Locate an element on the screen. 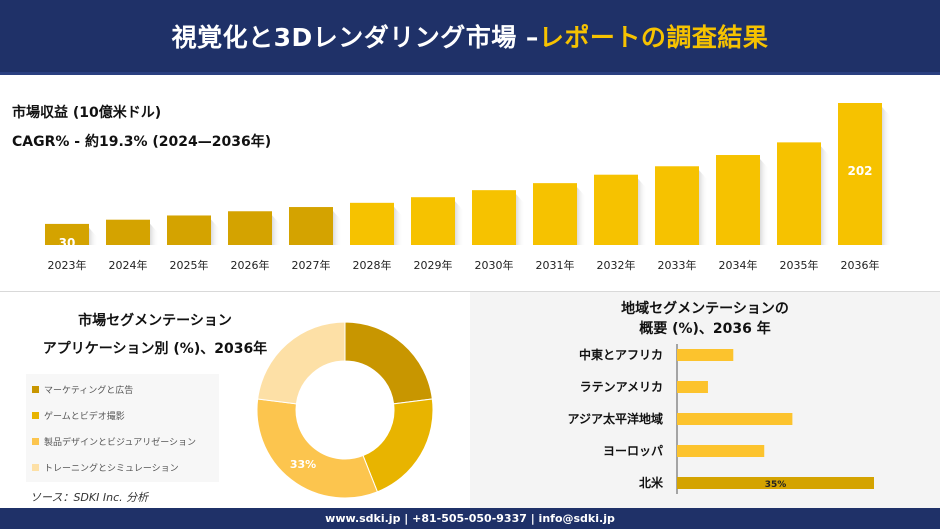 This screenshot has height=529, width=940. region-title-line-2: 概要 (%)、2036 年 is located at coordinates (705, 329).